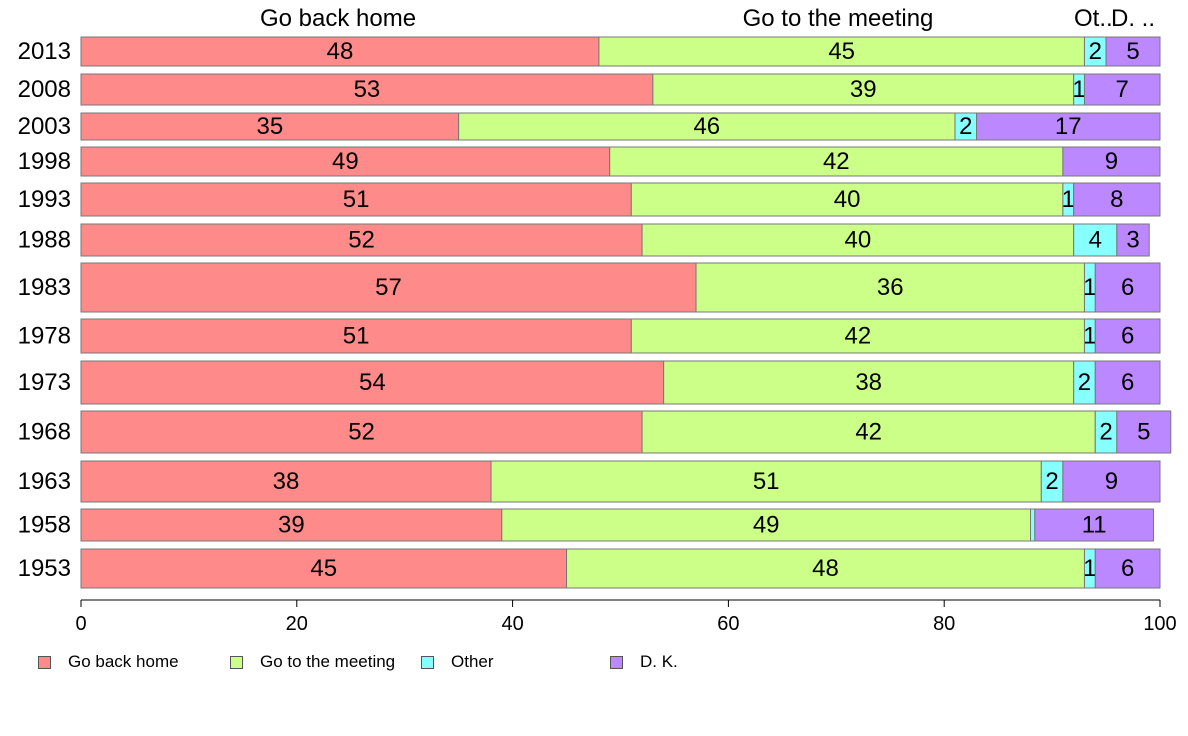 The image size is (1188, 736). Describe the element at coordinates (44, 287) in the screenshot. I see `year-label: 1983` at that location.